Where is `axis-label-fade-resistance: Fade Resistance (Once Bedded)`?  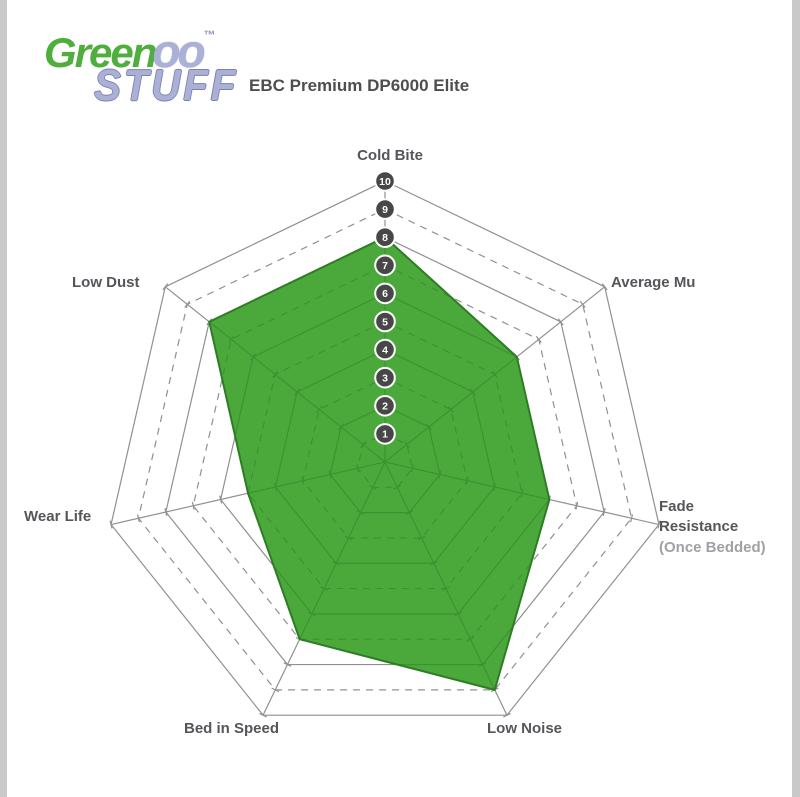
axis-label-fade-resistance: Fade Resistance (Once Bedded) is located at coordinates (712, 527).